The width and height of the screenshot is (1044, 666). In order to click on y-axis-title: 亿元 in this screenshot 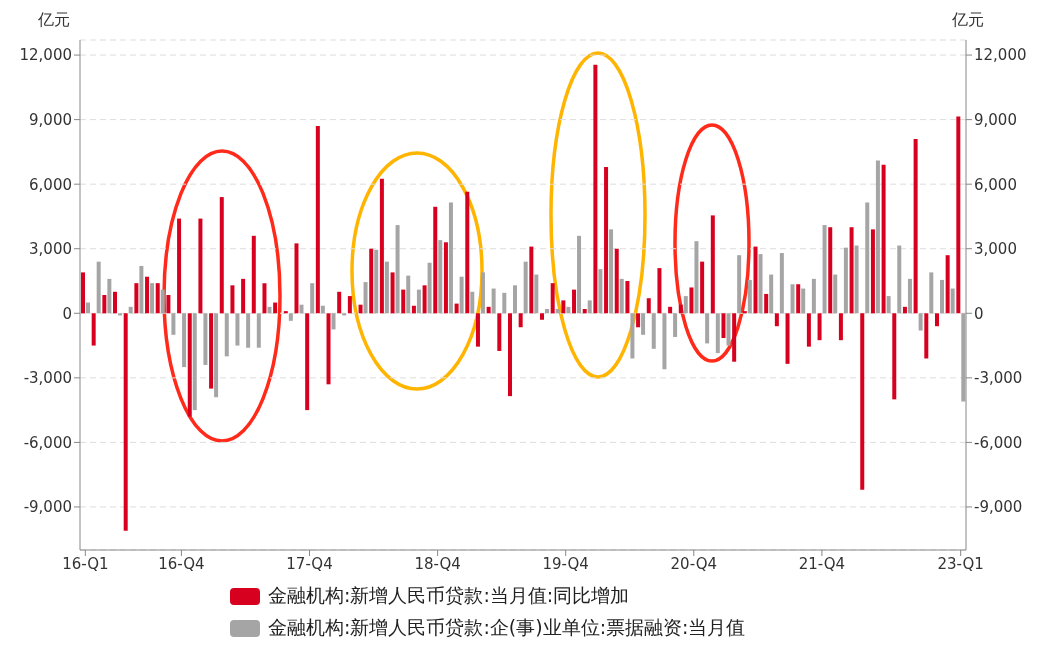, I will do `click(54, 20)`.